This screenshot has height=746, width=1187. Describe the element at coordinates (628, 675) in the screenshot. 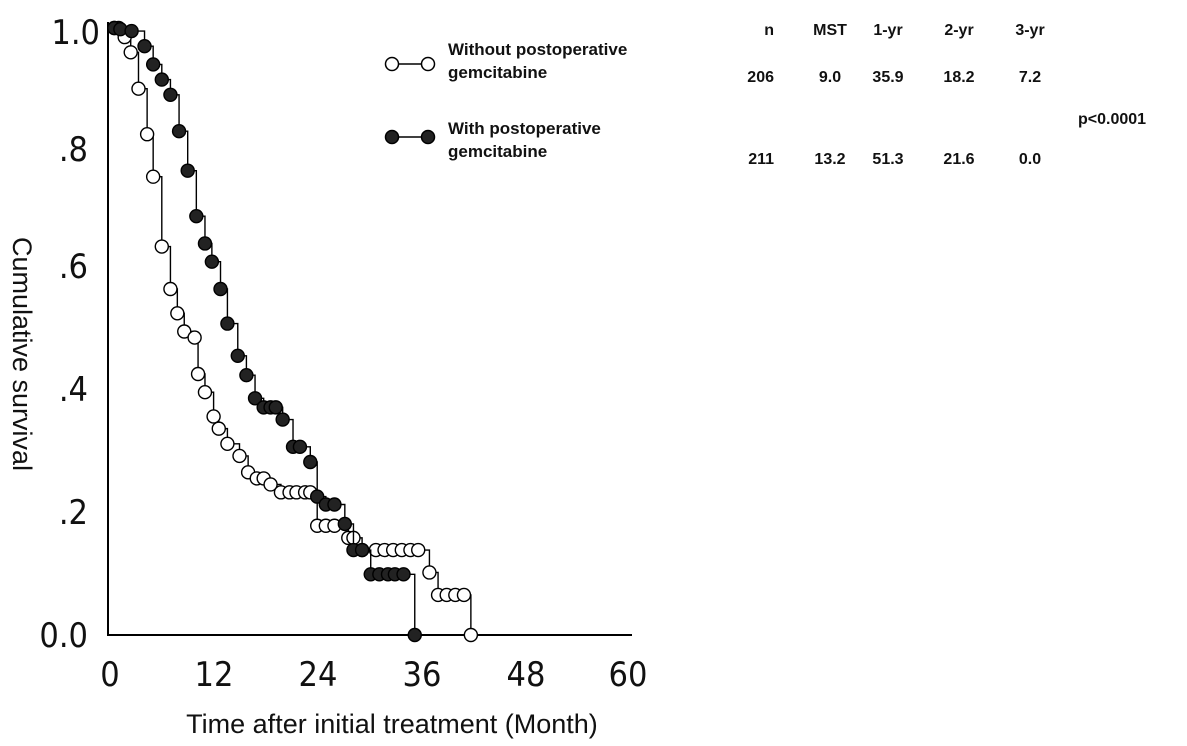

I see `x-tick-label: 60` at that location.